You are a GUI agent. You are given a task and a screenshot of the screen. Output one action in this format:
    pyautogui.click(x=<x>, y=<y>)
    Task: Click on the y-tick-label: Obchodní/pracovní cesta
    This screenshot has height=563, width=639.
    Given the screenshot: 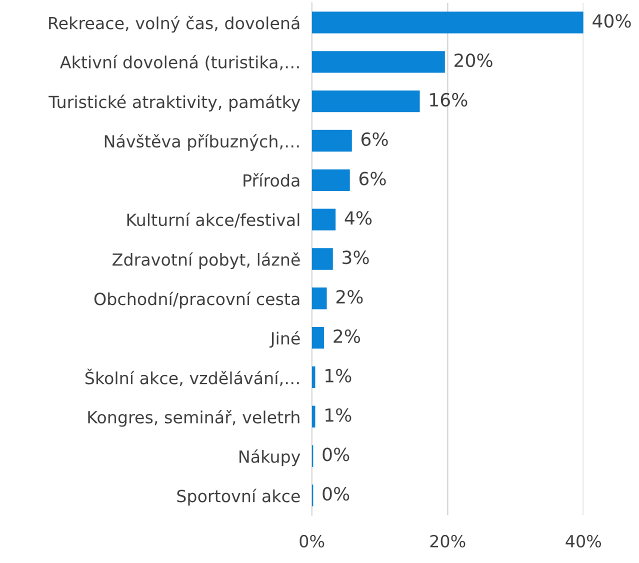 What is the action you would take?
    pyautogui.click(x=197, y=300)
    